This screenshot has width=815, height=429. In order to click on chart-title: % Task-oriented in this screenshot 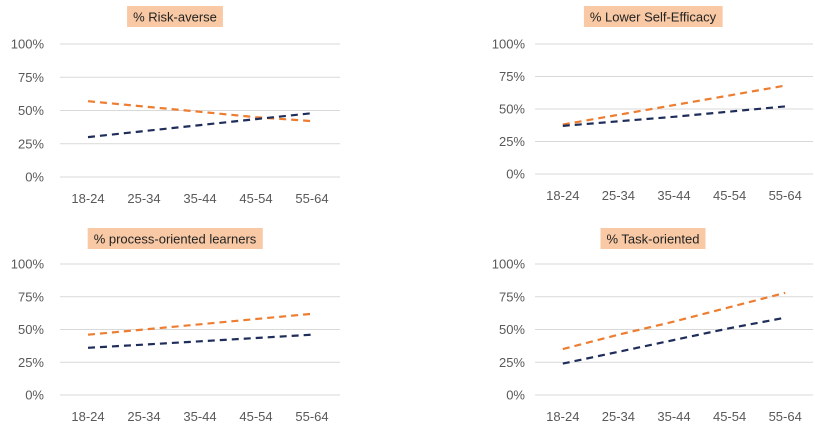, I will do `click(653, 238)`.